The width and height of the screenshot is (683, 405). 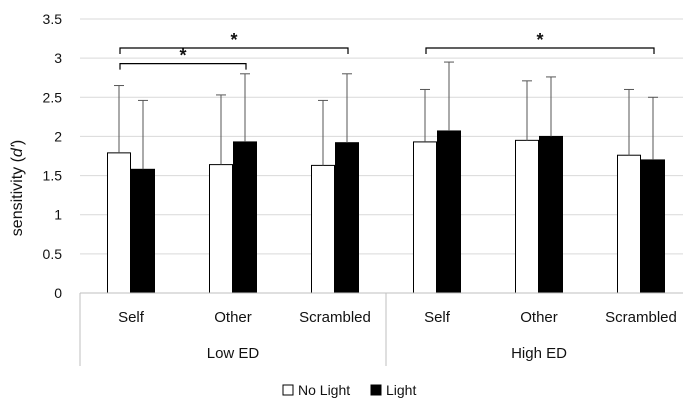 What do you see at coordinates (387, 50) in the screenshot?
I see `significance-brackets: * * *` at bounding box center [387, 50].